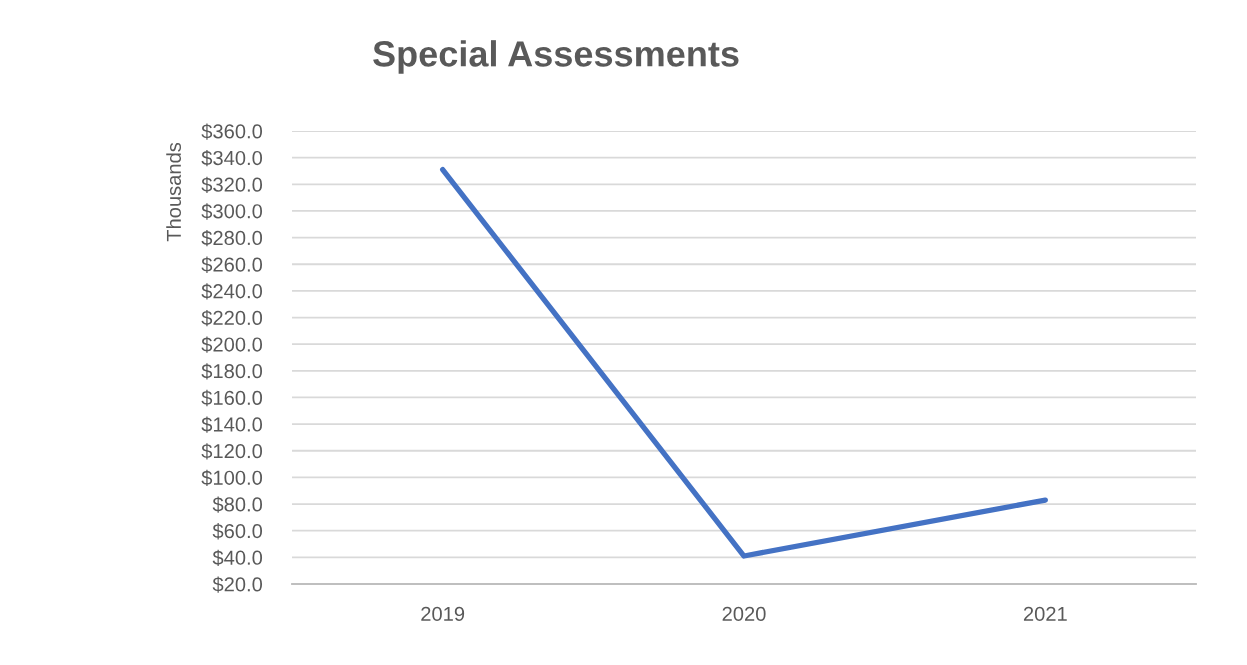 This screenshot has width=1247, height=665. What do you see at coordinates (232, 211) in the screenshot?
I see `y-tick-label: $300.0` at bounding box center [232, 211].